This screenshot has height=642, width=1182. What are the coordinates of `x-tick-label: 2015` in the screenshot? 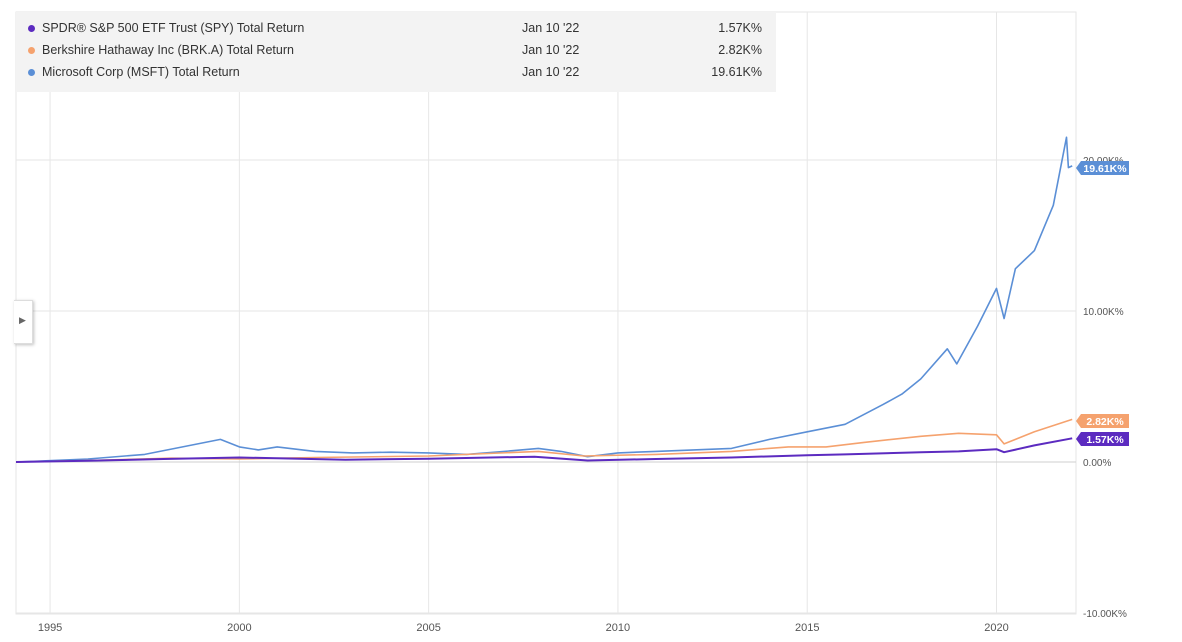 It's located at (807, 628).